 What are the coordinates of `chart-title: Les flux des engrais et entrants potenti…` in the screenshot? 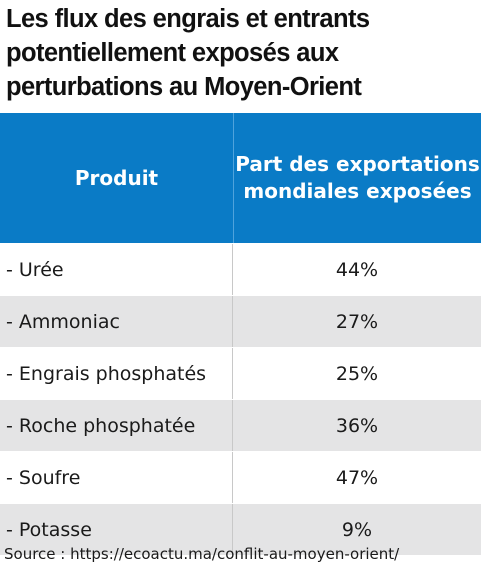 It's located at (188, 53).